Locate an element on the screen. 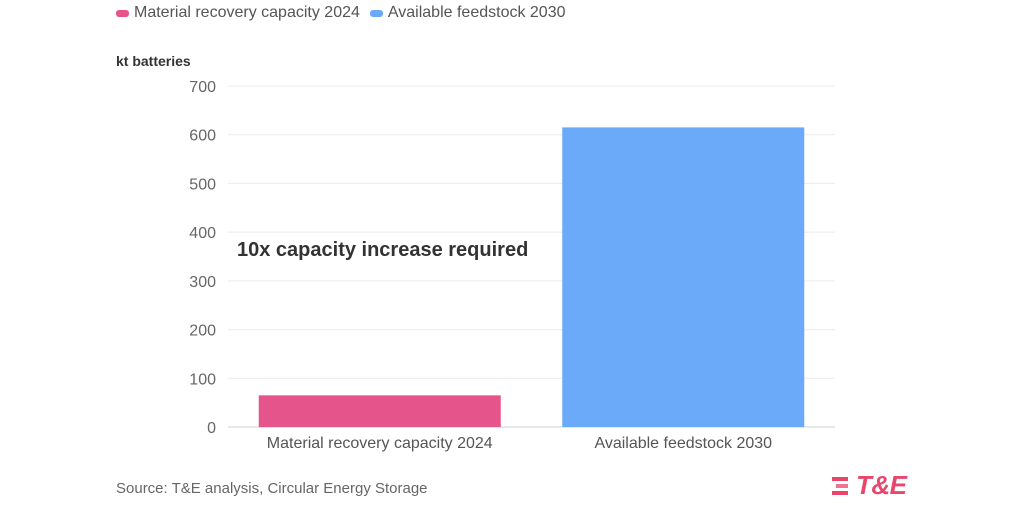 Image resolution: width=1024 pixels, height=516 pixels. y-axis-label: kt batteries is located at coordinates (153, 61).